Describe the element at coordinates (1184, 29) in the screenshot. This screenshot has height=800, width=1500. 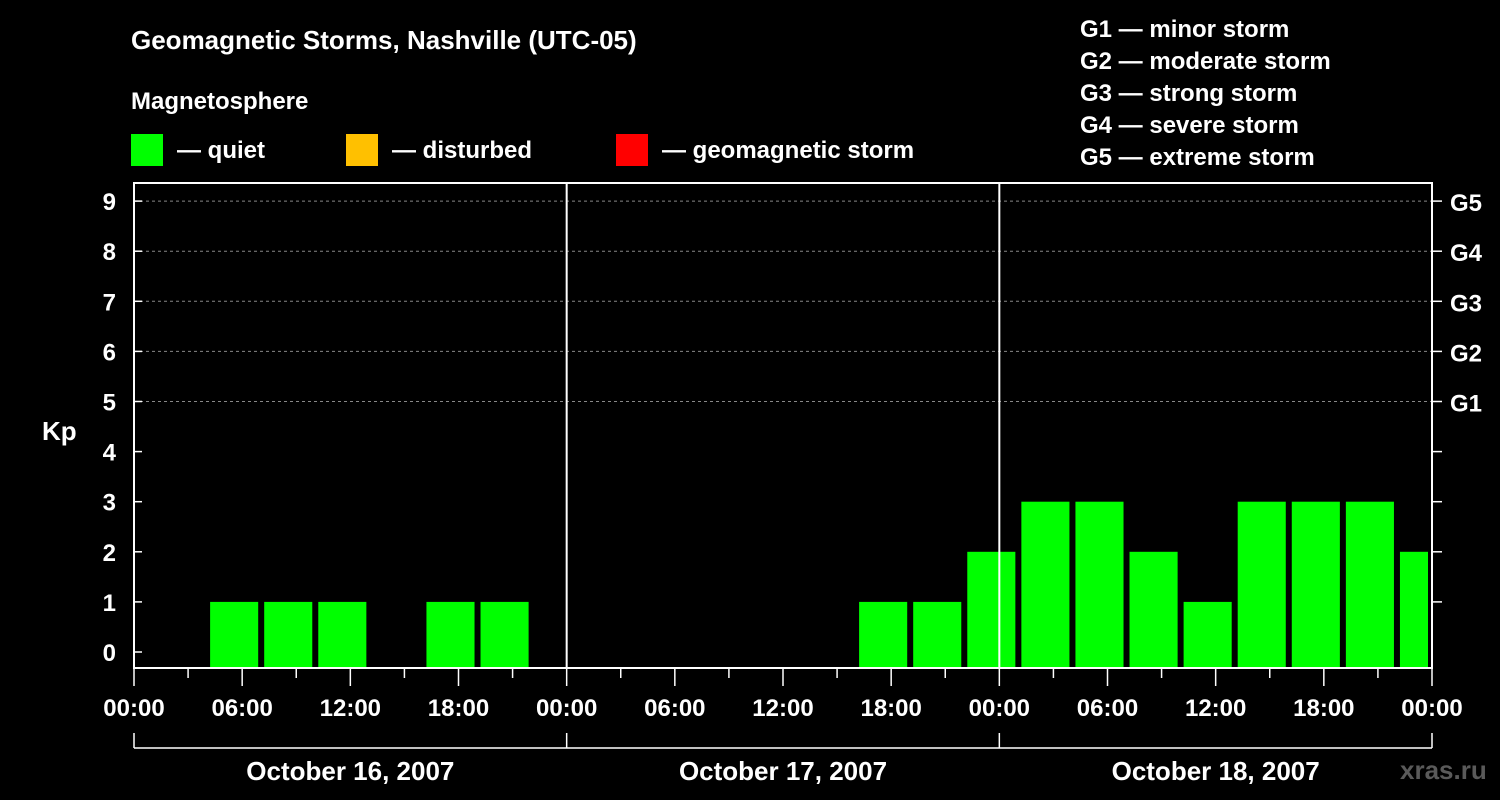
I see `storm-scale-item: G1 — minor storm` at that location.